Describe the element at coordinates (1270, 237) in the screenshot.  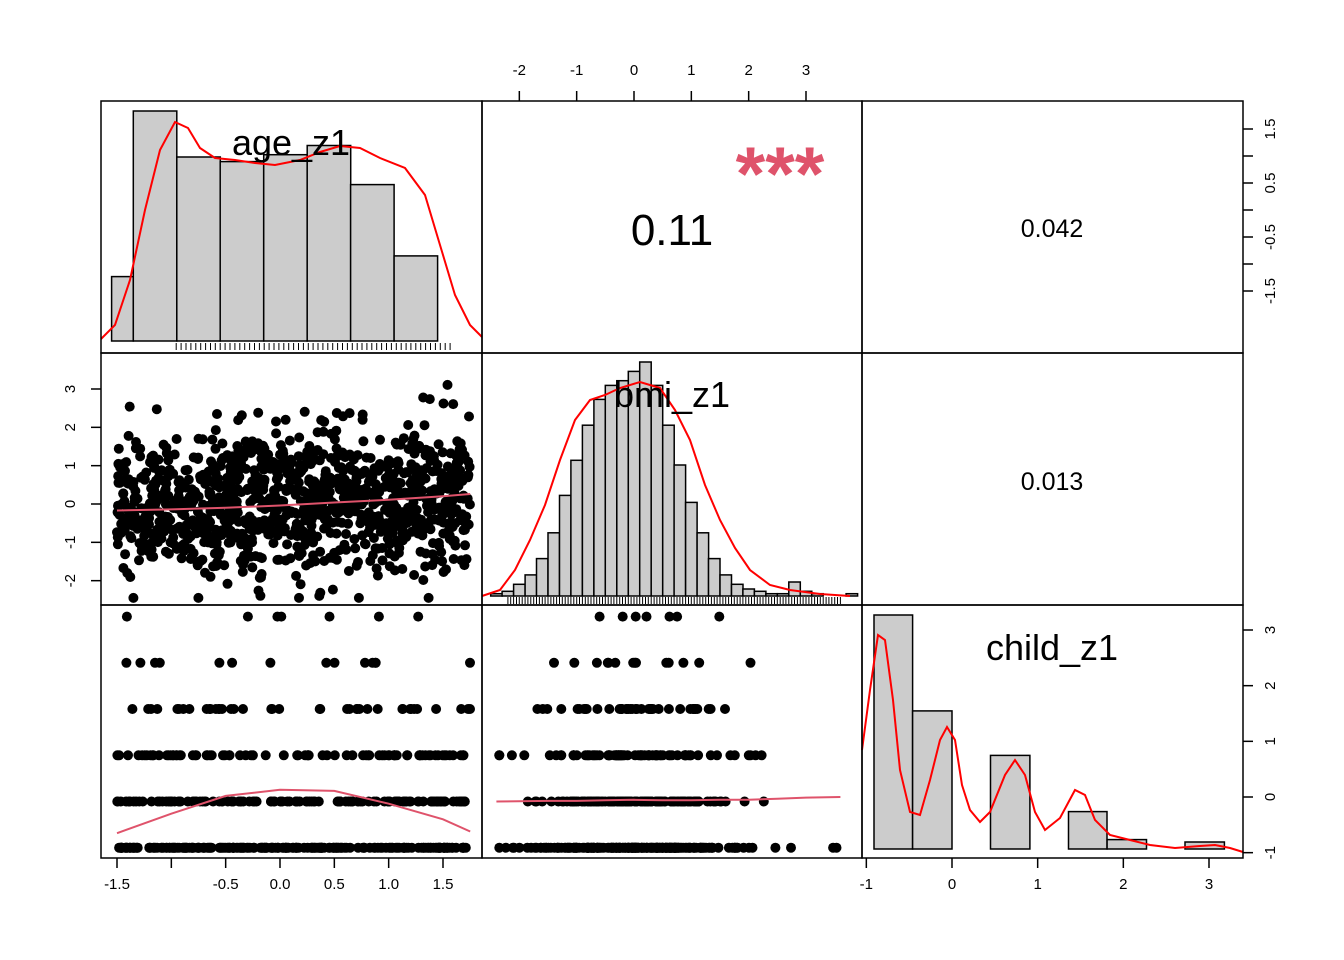
I see `axis-right-age-label: -0.5` at that location.